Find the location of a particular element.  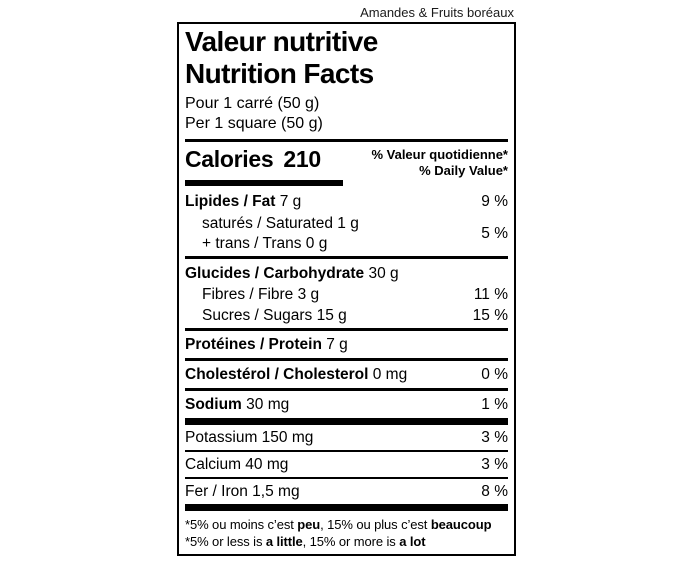

nutrient-row-trans: + trans / Trans 0 g is located at coordinates (265, 243).